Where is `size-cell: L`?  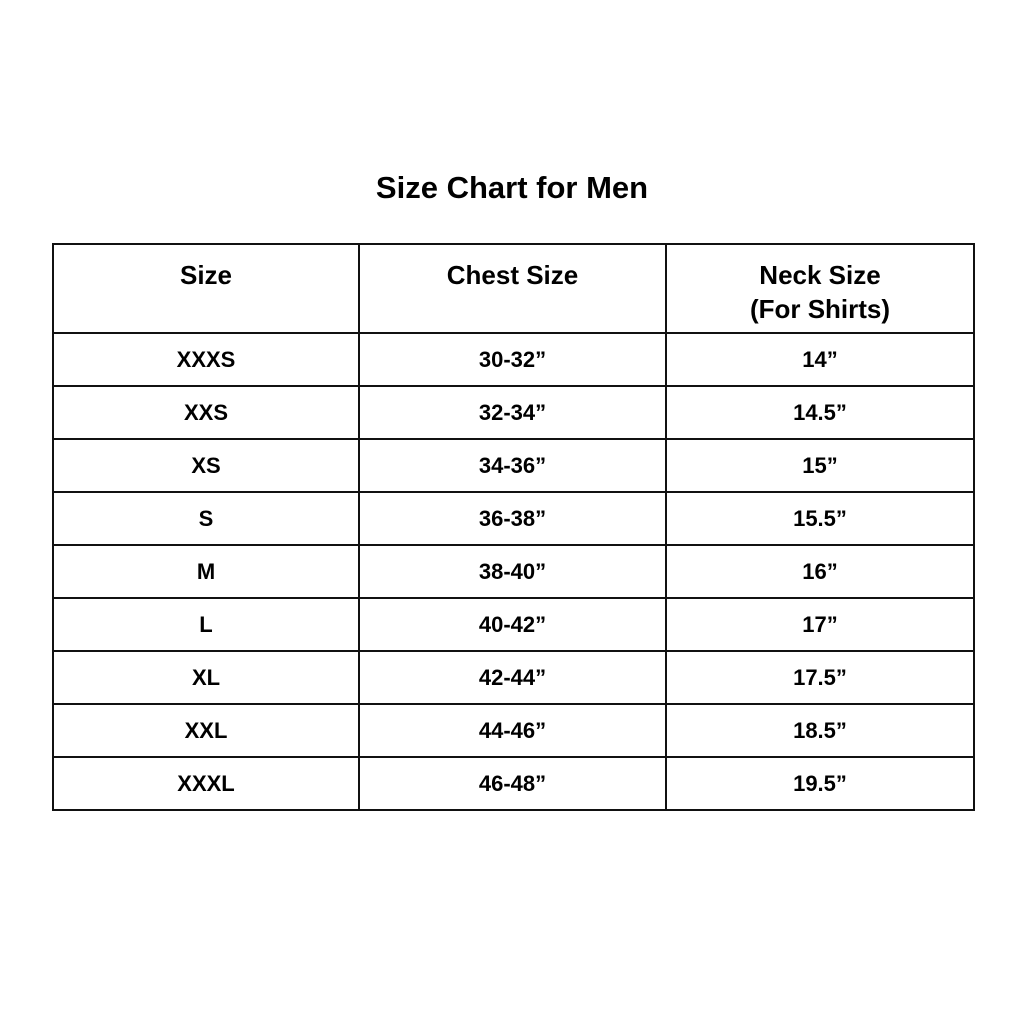 size-cell: L is located at coordinates (206, 624).